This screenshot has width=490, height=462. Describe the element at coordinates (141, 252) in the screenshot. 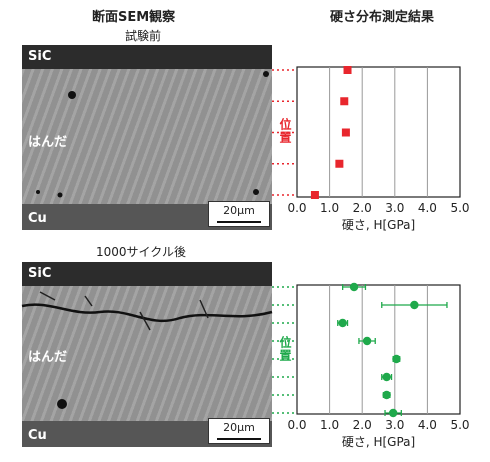

I see `after-heading: 1000サイクル後` at that location.